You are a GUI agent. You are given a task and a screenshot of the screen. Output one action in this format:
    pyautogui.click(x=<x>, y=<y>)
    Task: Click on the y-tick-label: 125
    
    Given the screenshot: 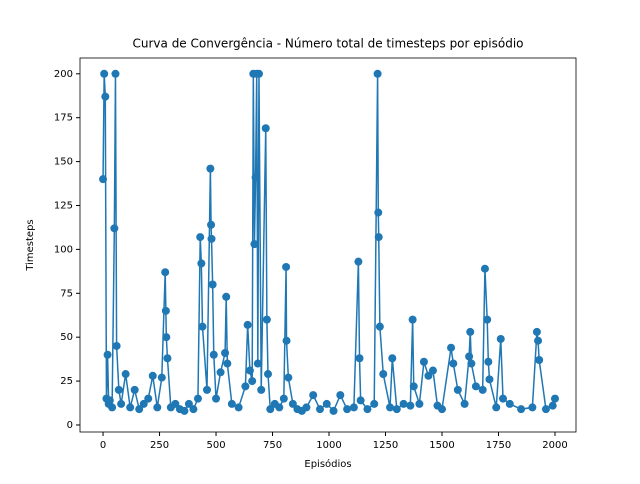 What is the action you would take?
    pyautogui.click(x=63, y=205)
    